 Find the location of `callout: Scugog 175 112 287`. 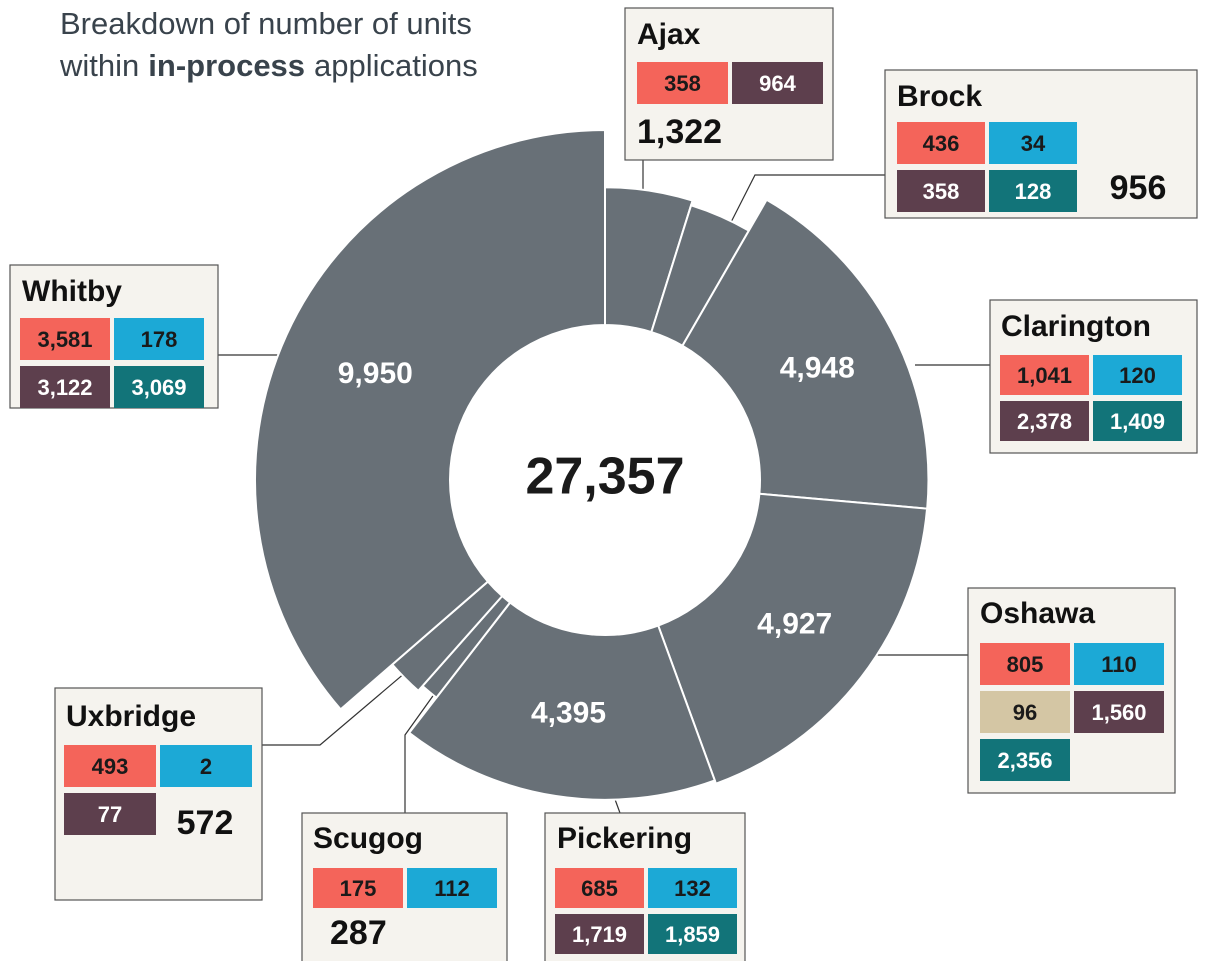

callout: Scugog 175 112 287 is located at coordinates (404, 886).